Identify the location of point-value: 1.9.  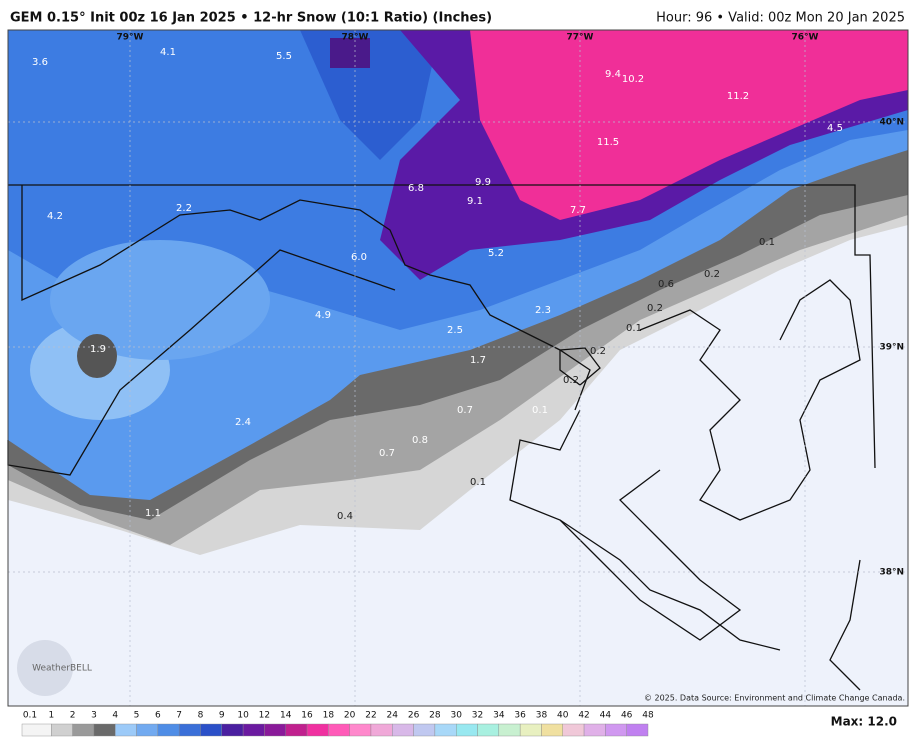
(98, 349).